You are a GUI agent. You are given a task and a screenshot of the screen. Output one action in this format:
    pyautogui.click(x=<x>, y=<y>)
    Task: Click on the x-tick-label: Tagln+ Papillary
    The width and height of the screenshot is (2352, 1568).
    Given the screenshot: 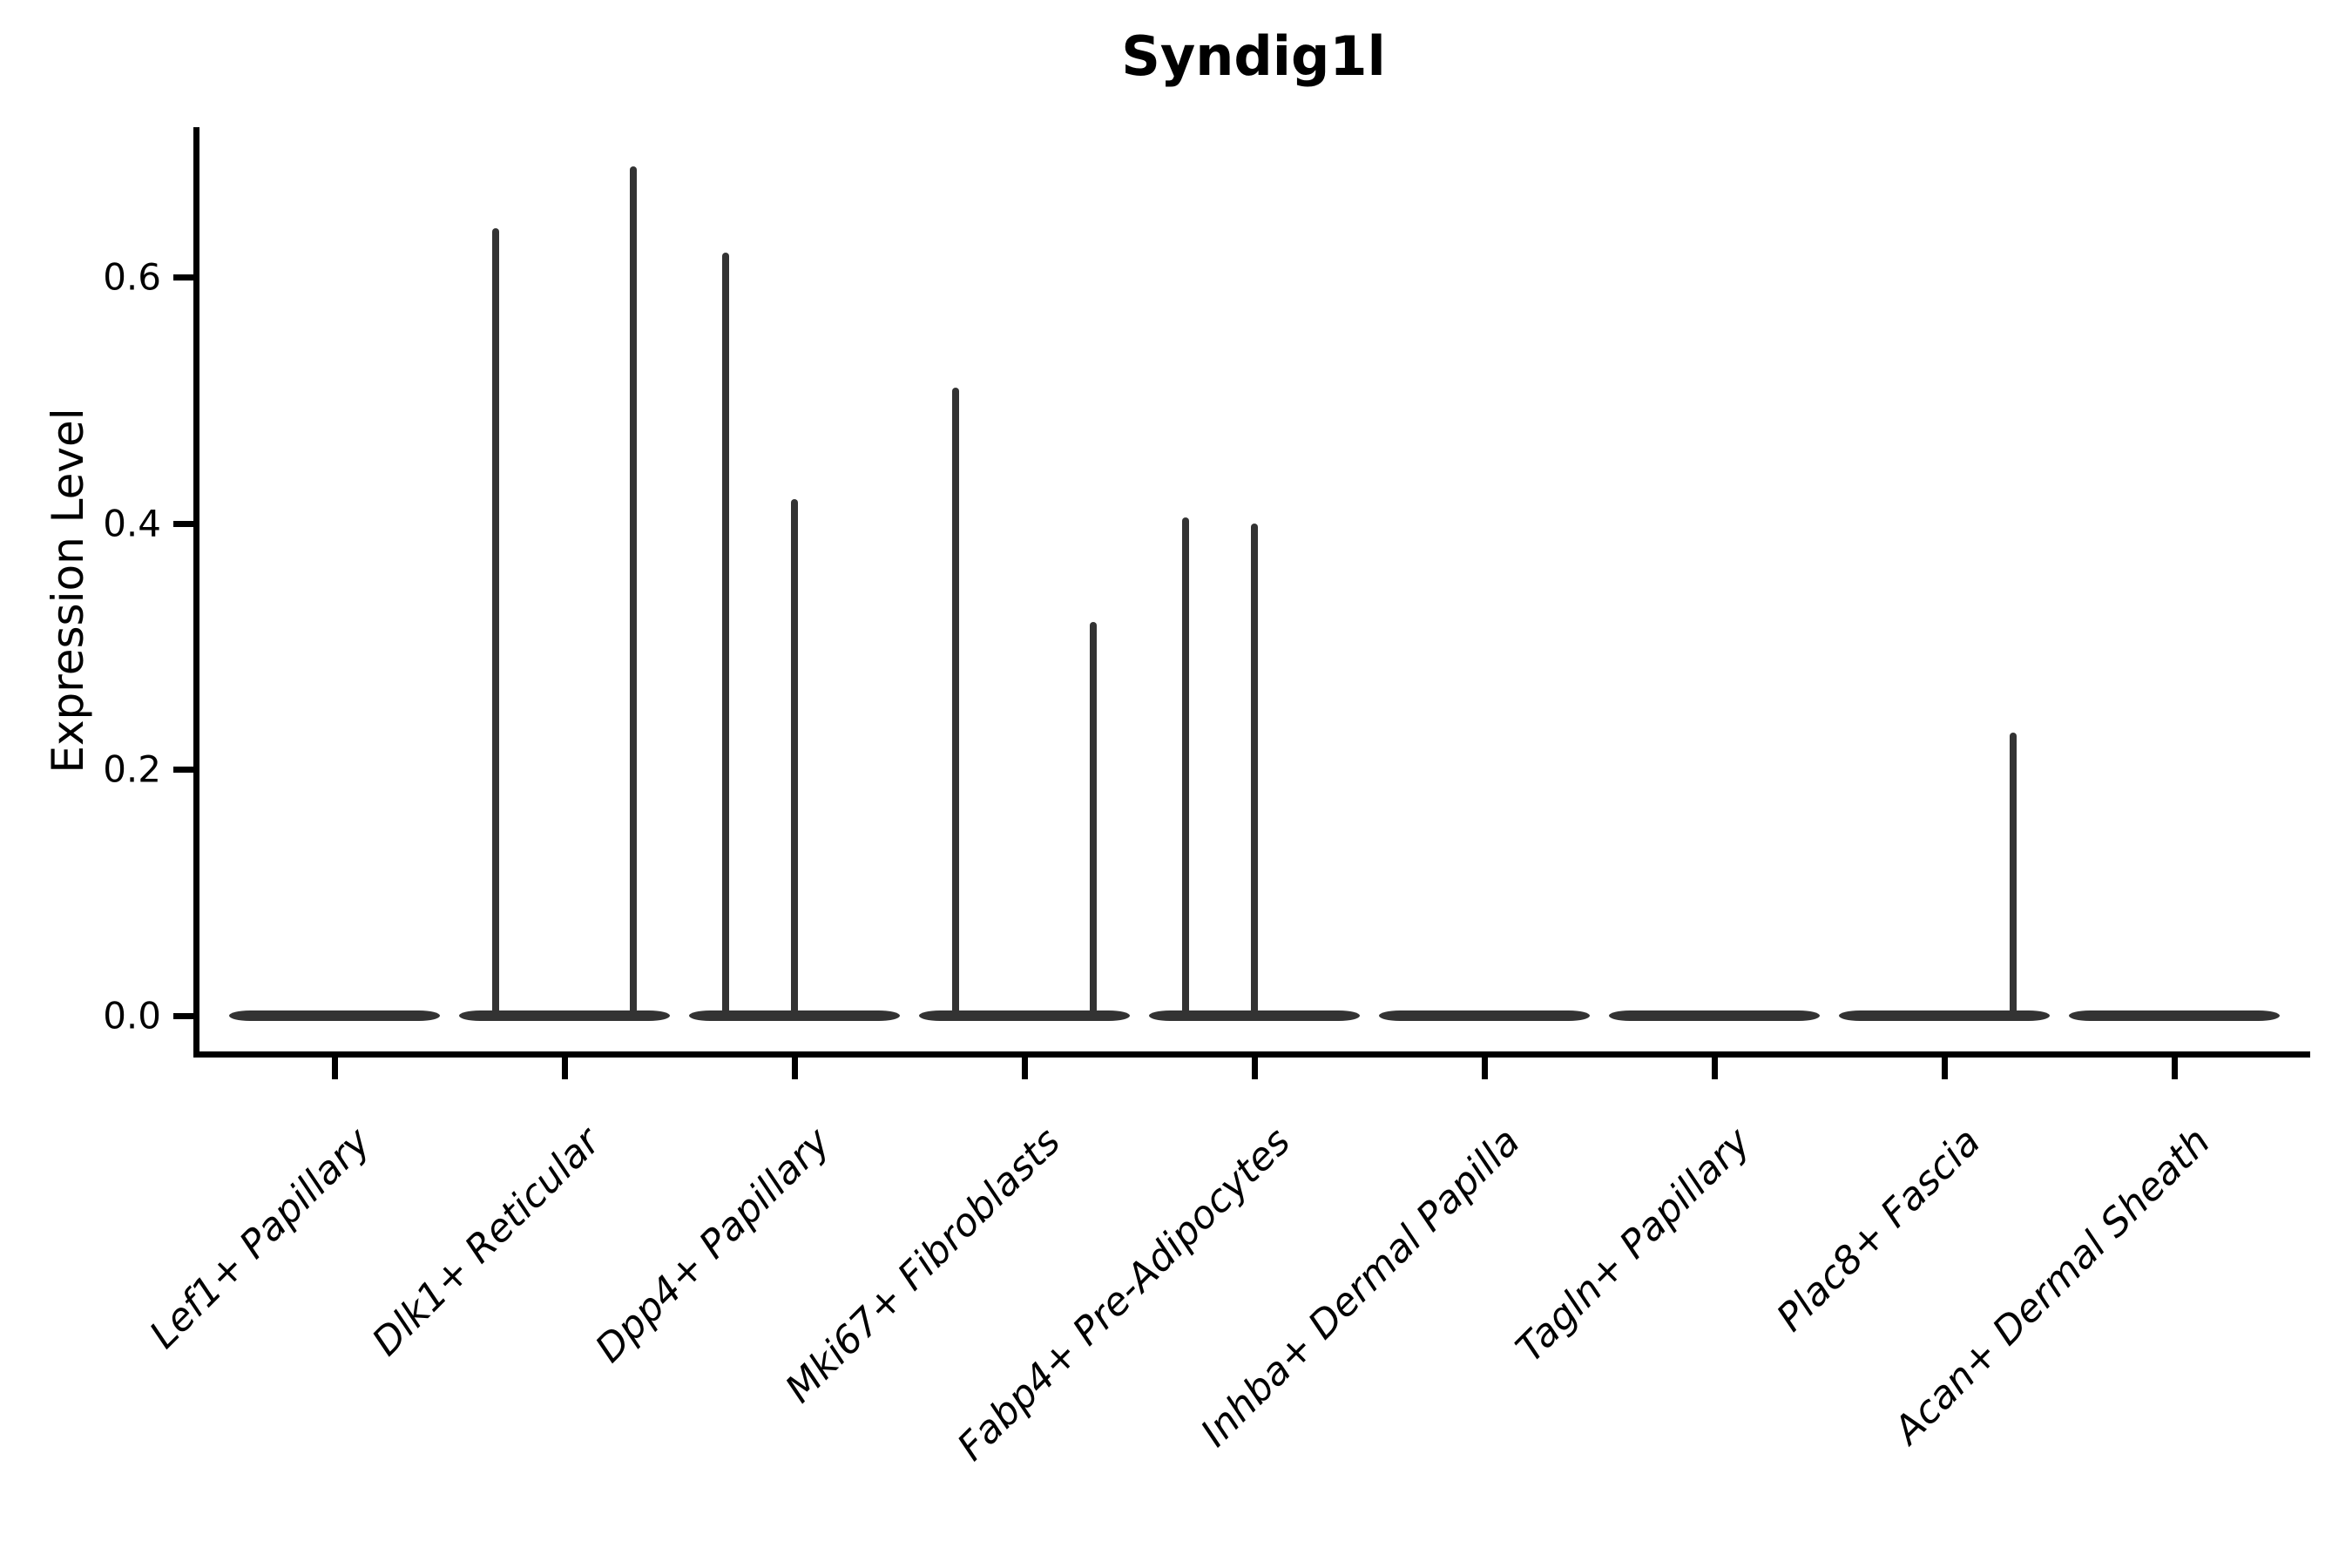 What is the action you would take?
    pyautogui.click(x=1634, y=1245)
    